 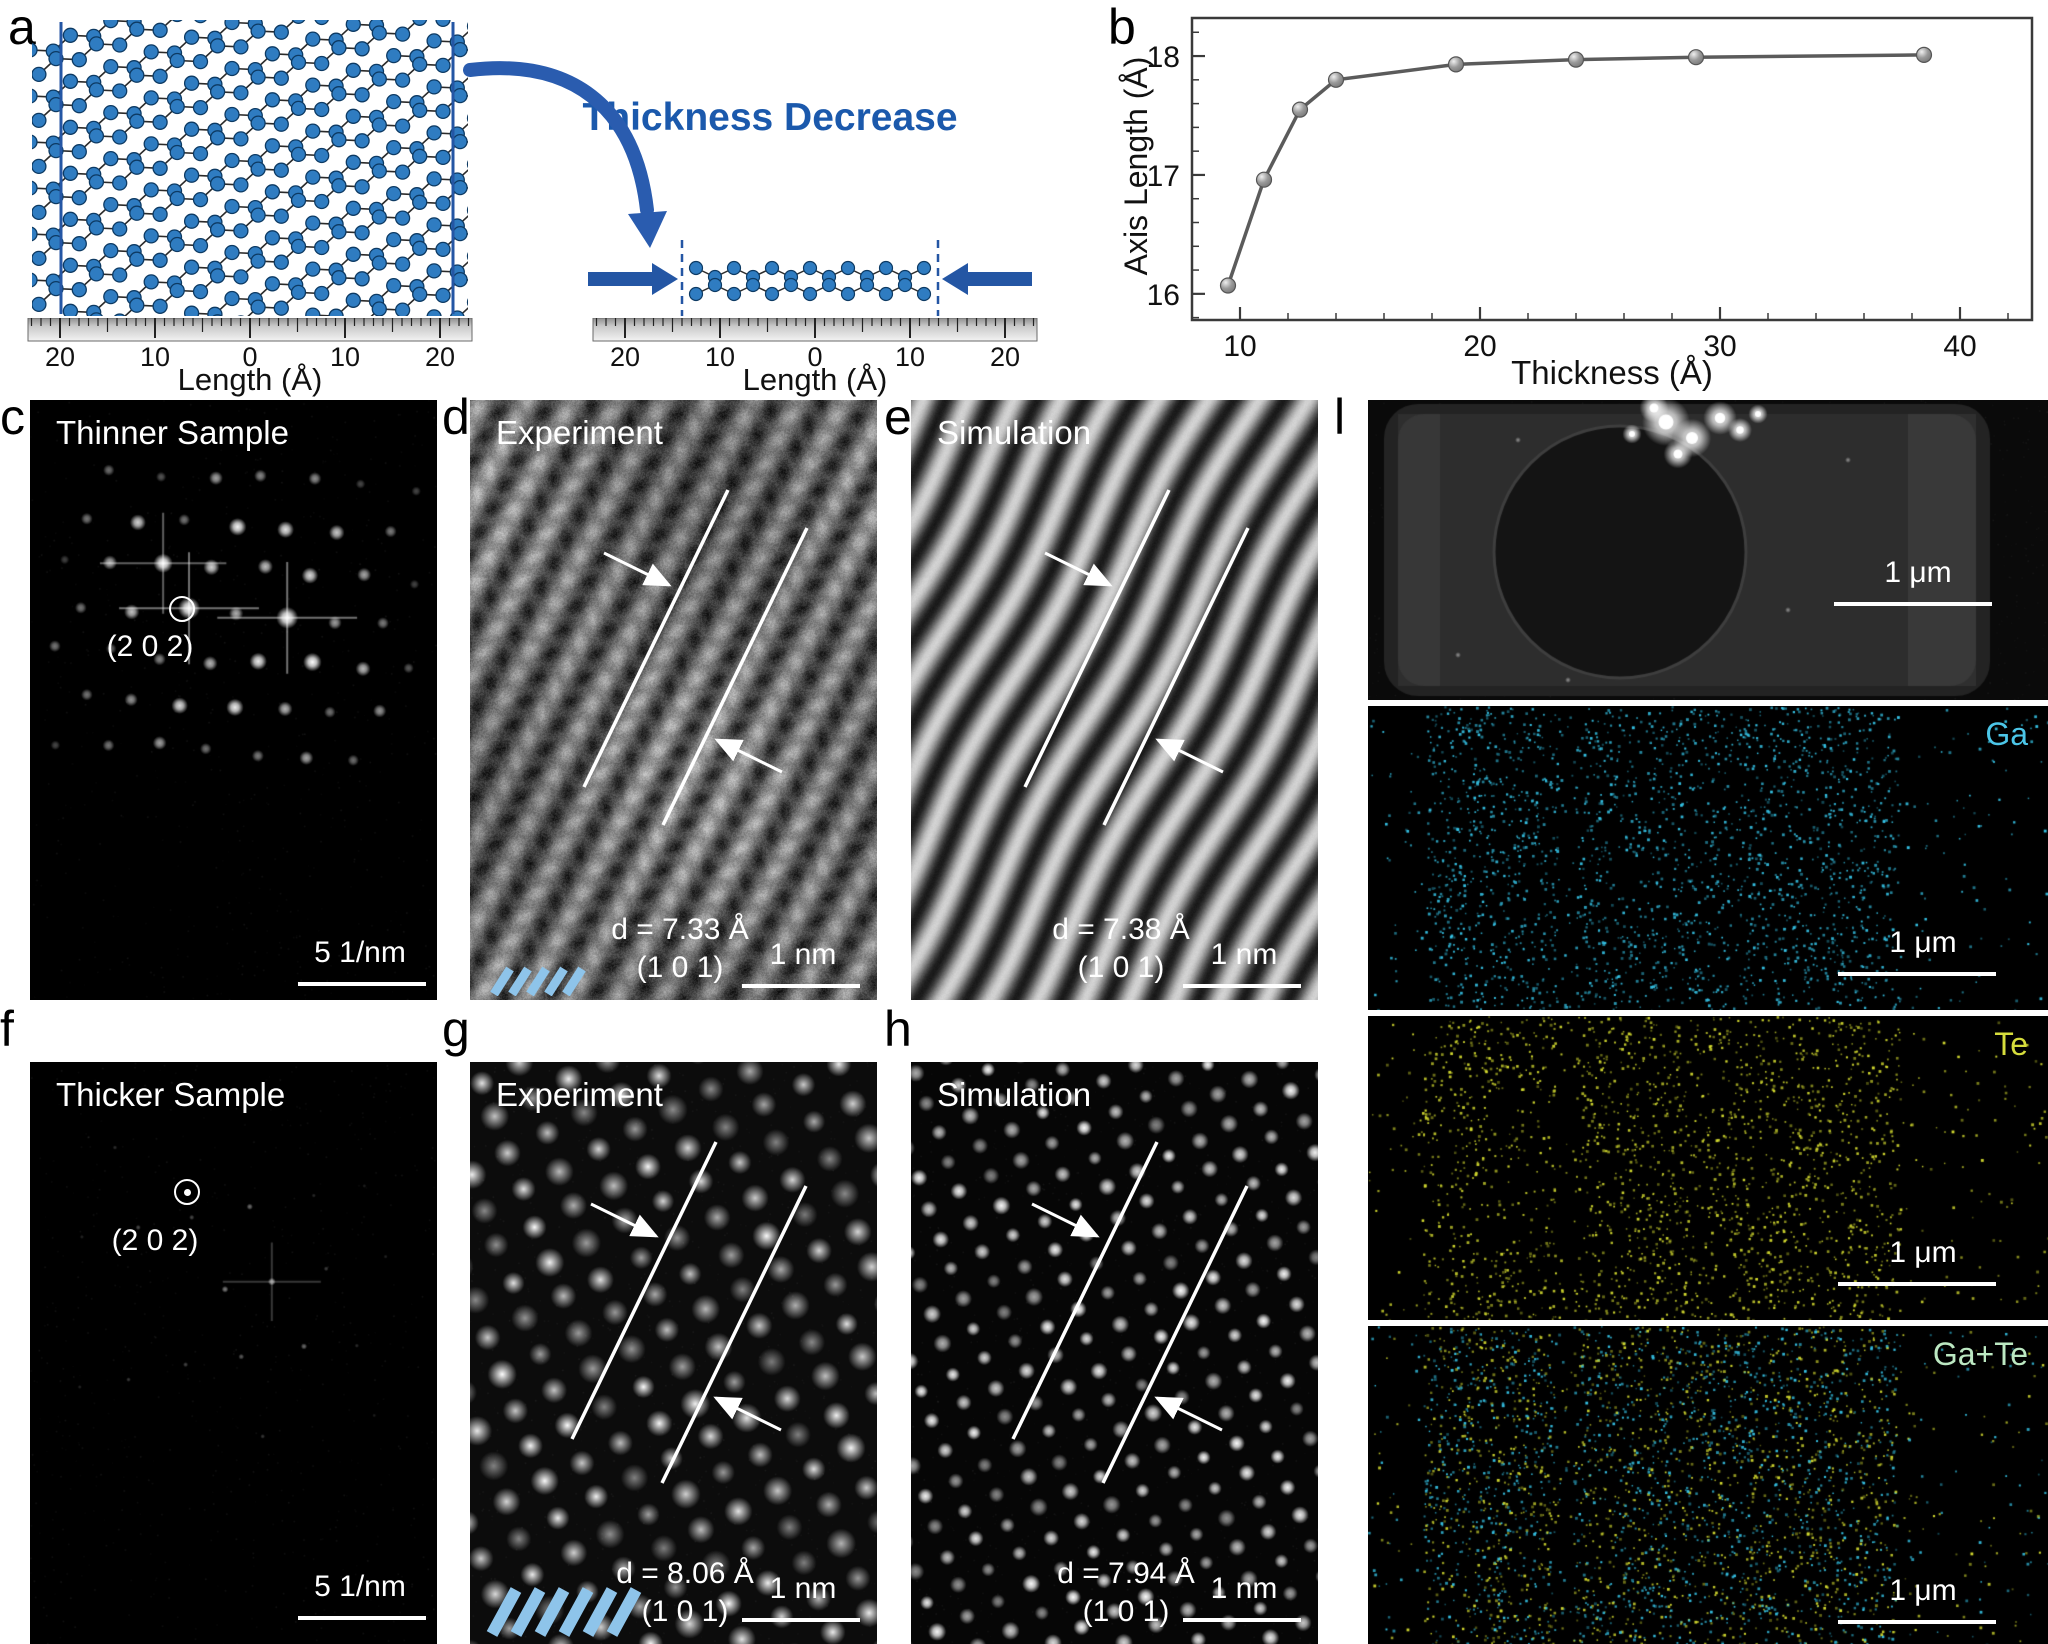 I want to click on svg-text: 17, so click(x=1163, y=176).